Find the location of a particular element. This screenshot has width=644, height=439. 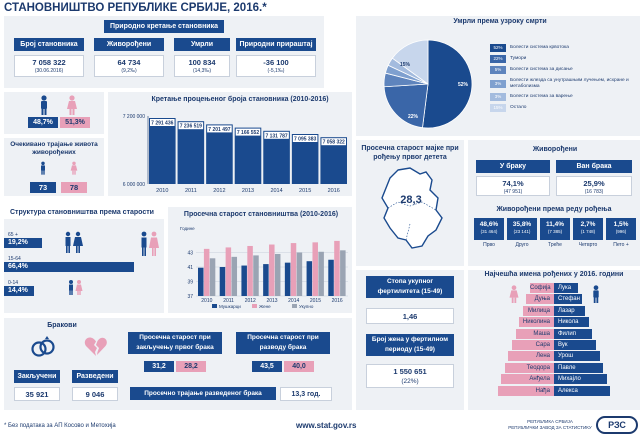

fertility-rate-title: Стопа укупног фертилитета (15-49) is located at coordinates (410, 287).